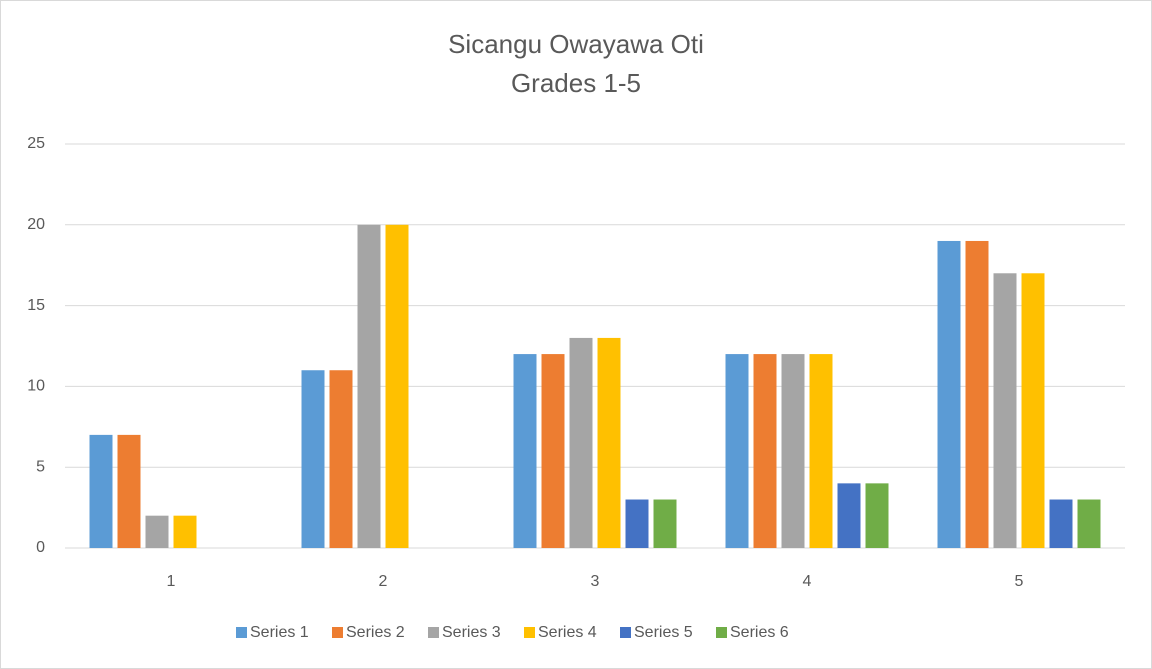  What do you see at coordinates (1019, 581) in the screenshot?
I see `x-tick-label: 5` at bounding box center [1019, 581].